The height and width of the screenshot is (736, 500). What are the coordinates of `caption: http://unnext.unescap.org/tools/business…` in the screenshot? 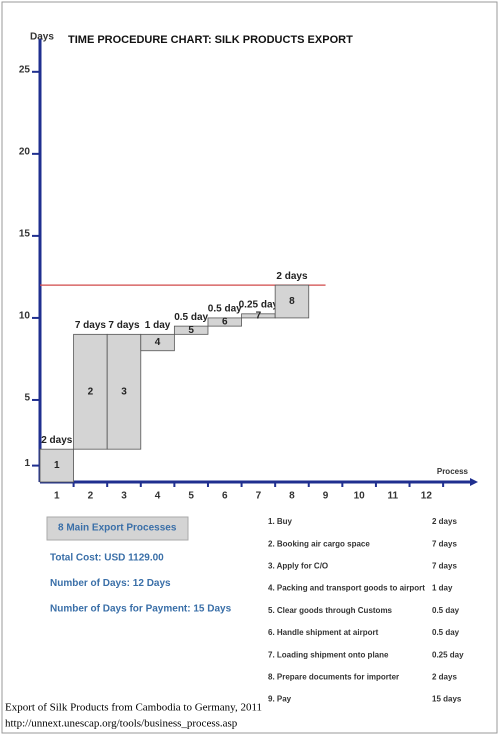 It's located at (121, 724).